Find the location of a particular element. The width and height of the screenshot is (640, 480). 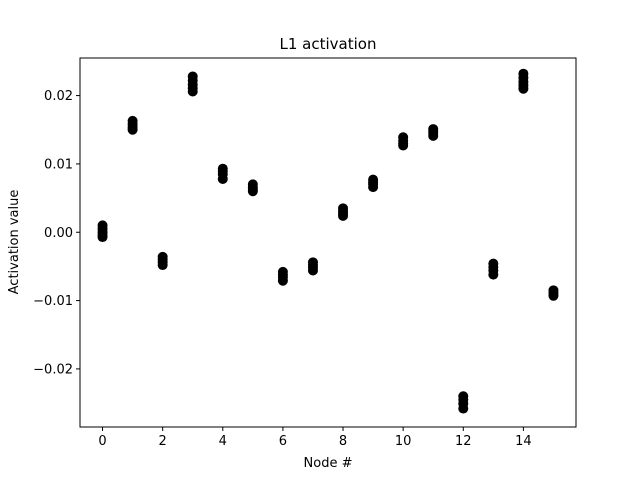

x-tick-label: 6 is located at coordinates (283, 441).